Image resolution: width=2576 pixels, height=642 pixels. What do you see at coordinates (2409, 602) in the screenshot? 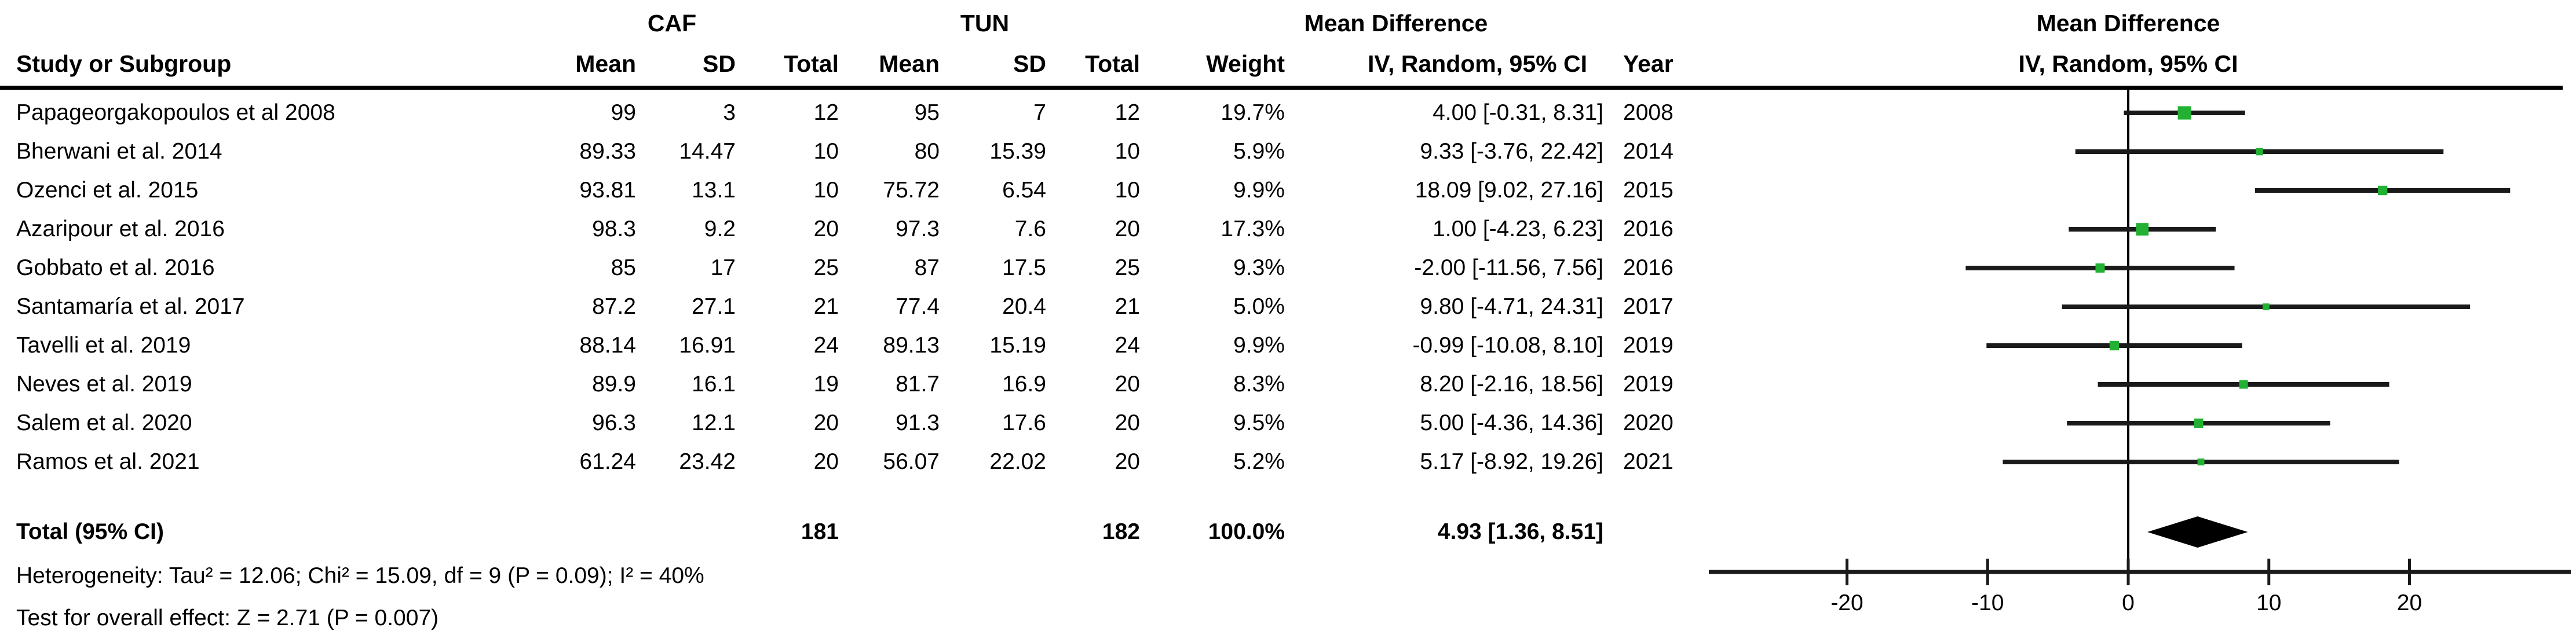
I see `axis-tick-label: 20` at bounding box center [2409, 602].